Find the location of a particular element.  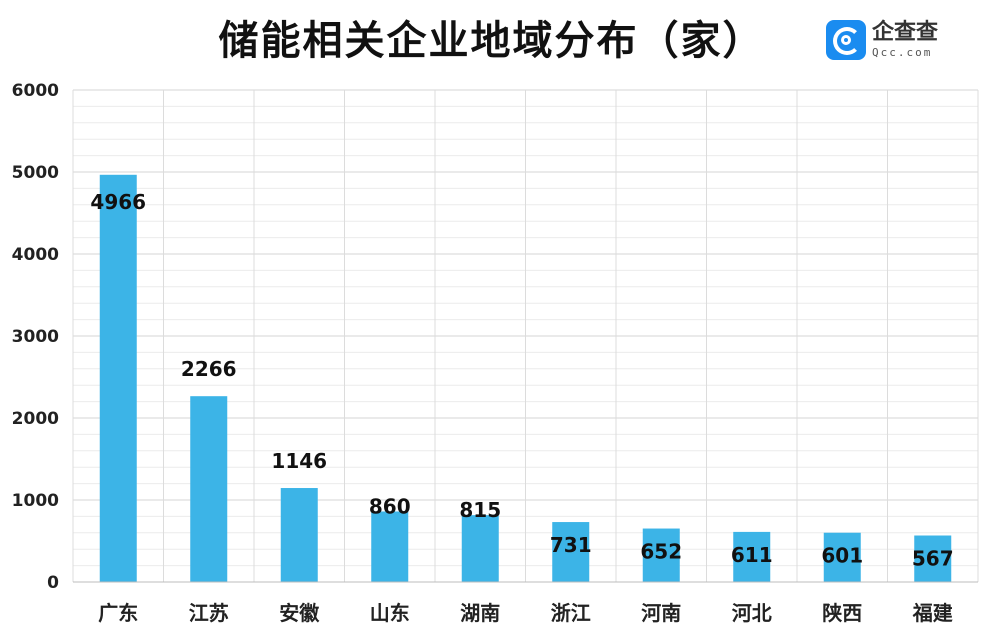

x-tick-label: 浙江 is located at coordinates (571, 613).